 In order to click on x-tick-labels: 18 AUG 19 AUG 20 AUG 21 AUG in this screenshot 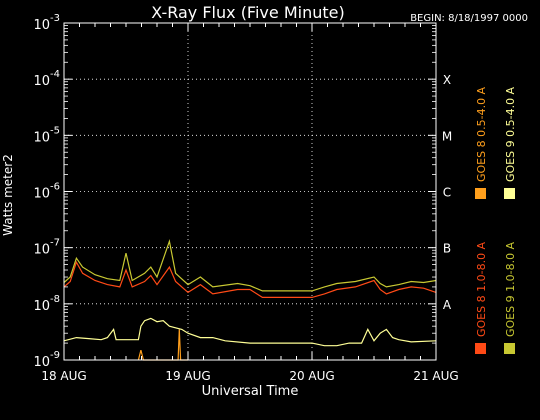, I will do `click(249, 376)`.